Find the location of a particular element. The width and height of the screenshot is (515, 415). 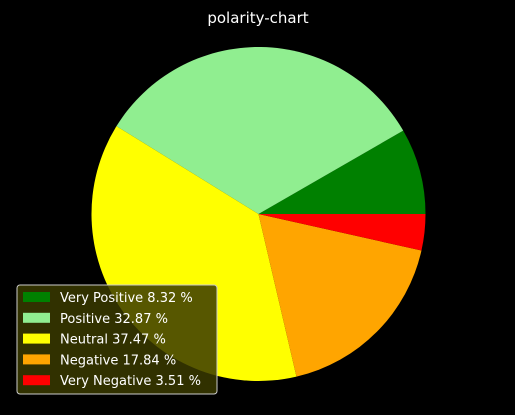

legend-label-5: Very Negative 3.51 % is located at coordinates (130, 381).